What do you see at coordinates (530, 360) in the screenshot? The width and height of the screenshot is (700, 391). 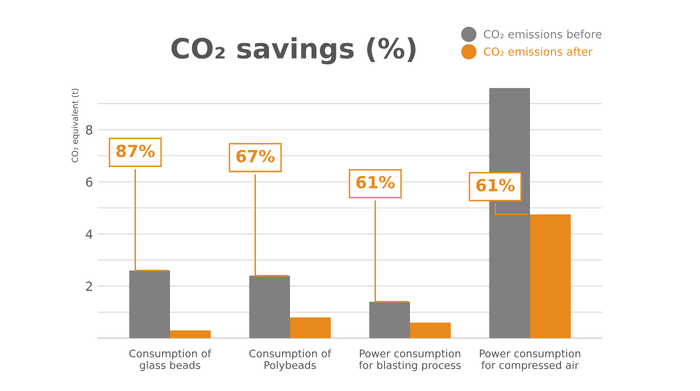 I see `x-tick-label: Power consumption for compressed air` at bounding box center [530, 360].